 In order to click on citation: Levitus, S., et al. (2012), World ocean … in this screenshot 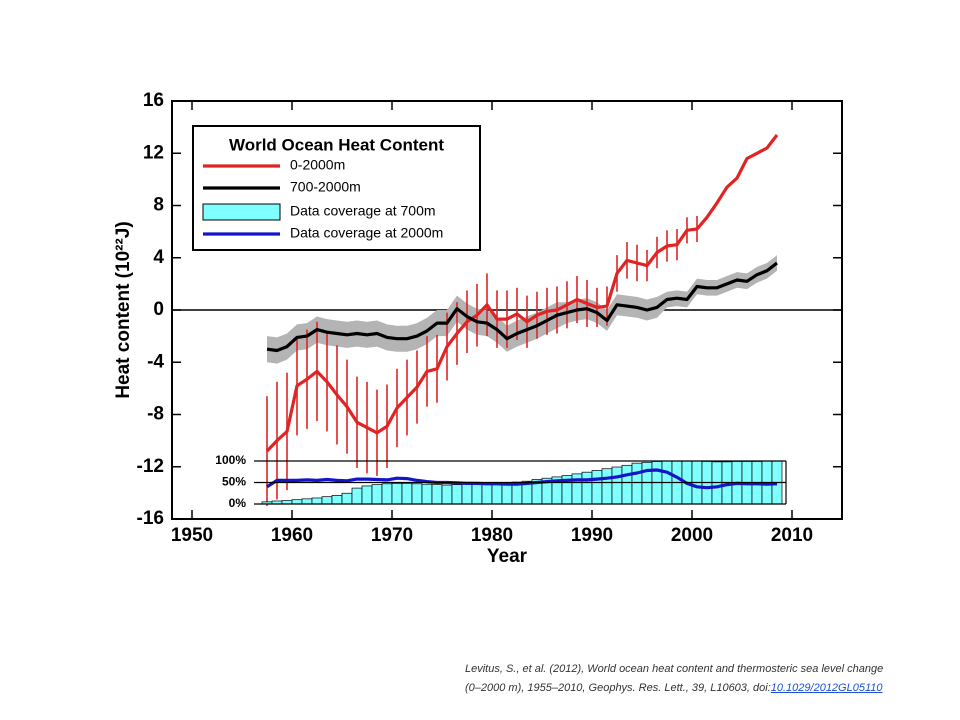, I will do `click(705, 679)`.